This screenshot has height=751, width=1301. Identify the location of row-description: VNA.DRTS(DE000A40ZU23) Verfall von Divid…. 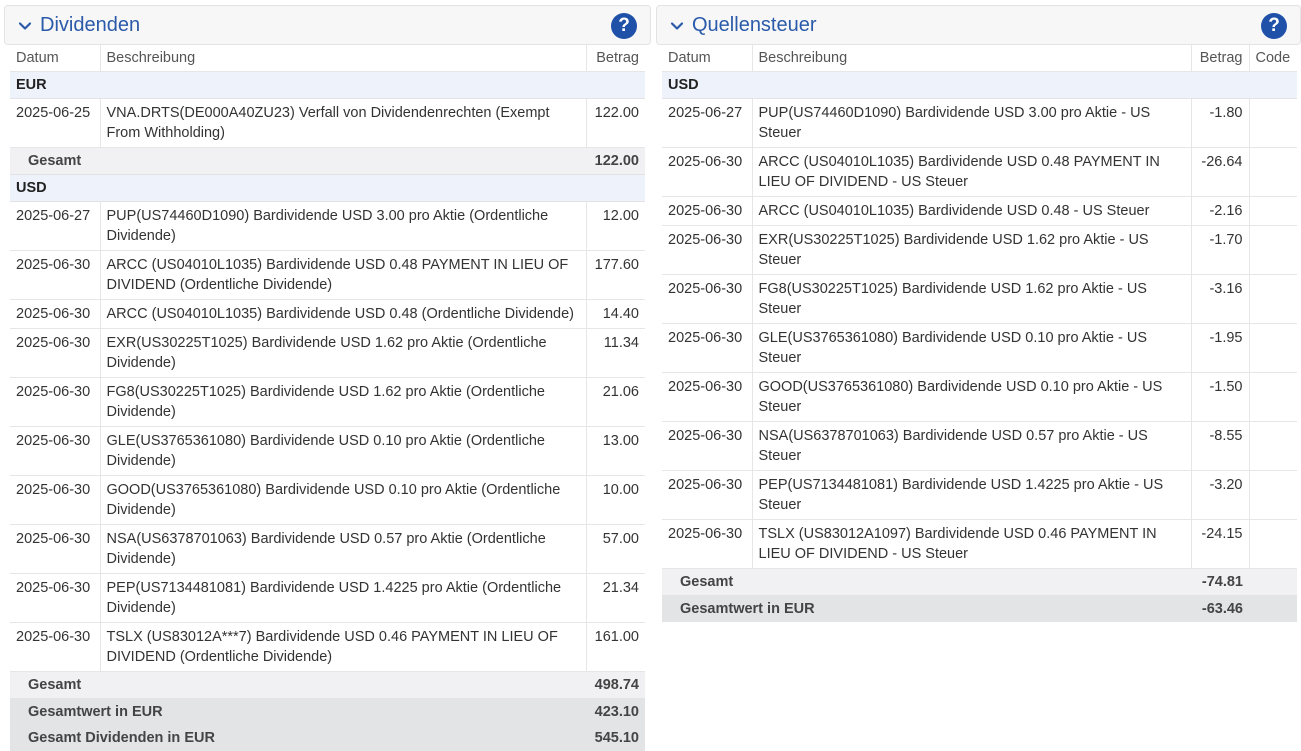
(343, 123).